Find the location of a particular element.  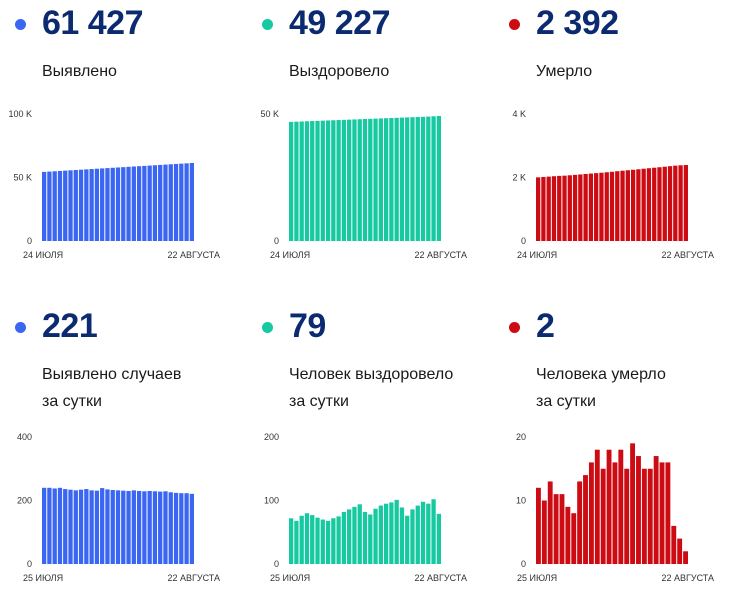

bar-chart: 0 200 400 25 ИЮЛЯ 22 АВГУСТА is located at coordinates (118, 507).